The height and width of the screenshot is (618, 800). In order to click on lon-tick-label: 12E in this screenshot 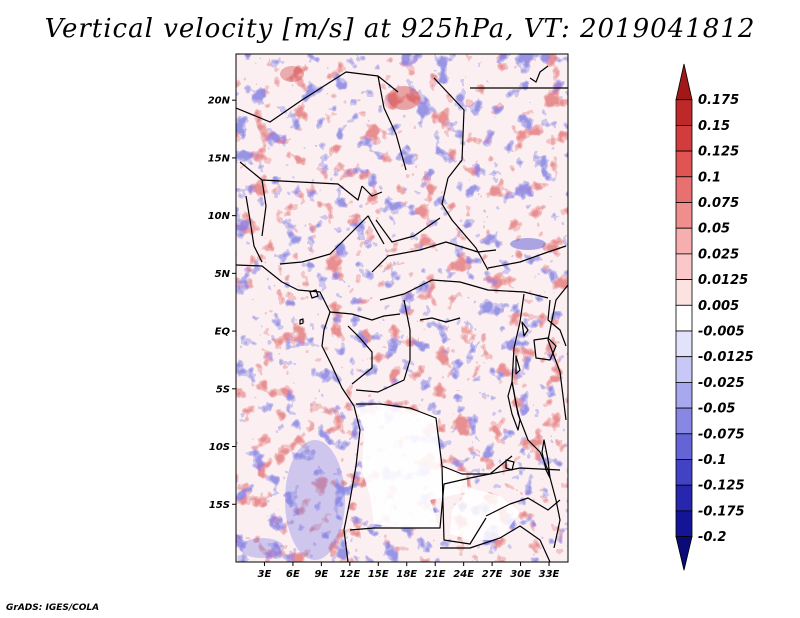, I will do `click(349, 574)`.